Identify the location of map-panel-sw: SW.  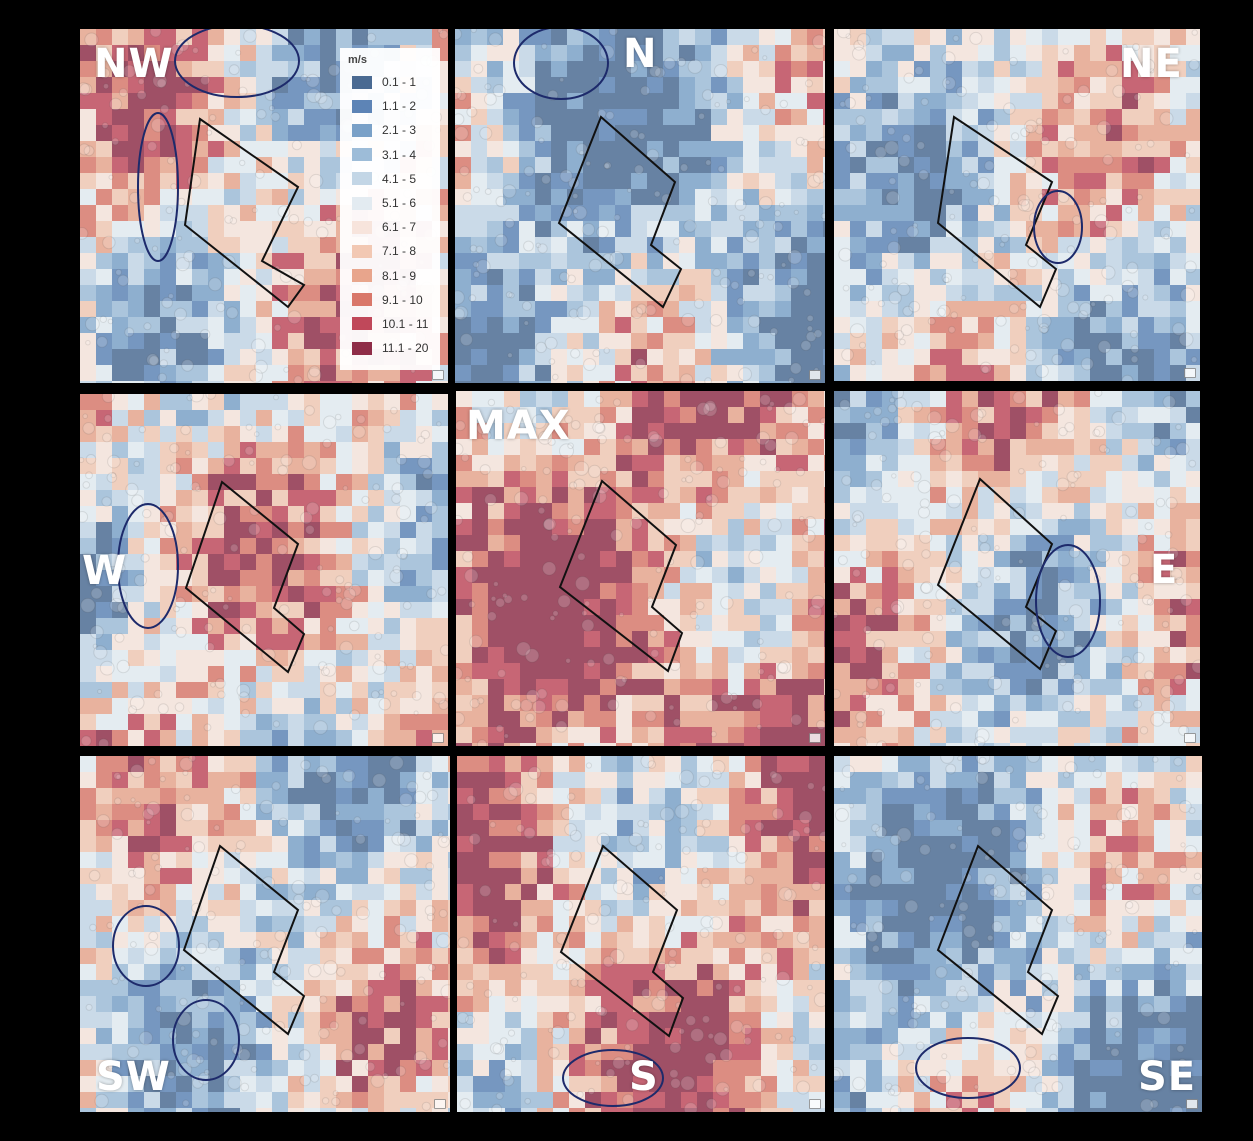
(265, 934).